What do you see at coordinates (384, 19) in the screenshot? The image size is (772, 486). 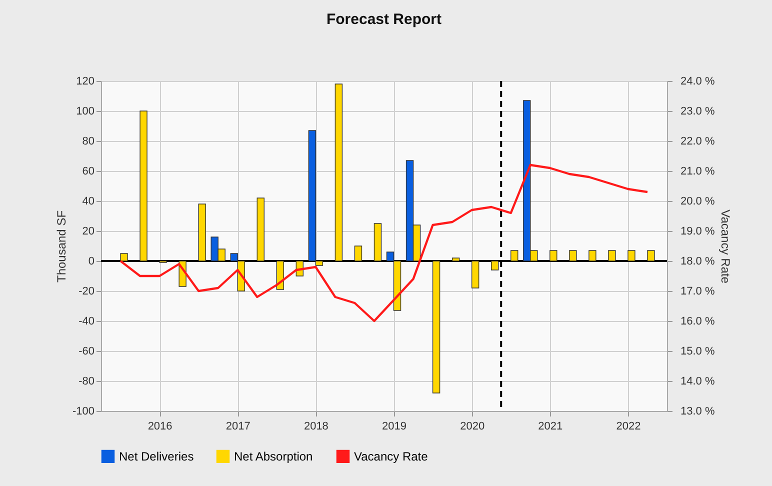 I see `chart-title: Forecast Report` at bounding box center [384, 19].